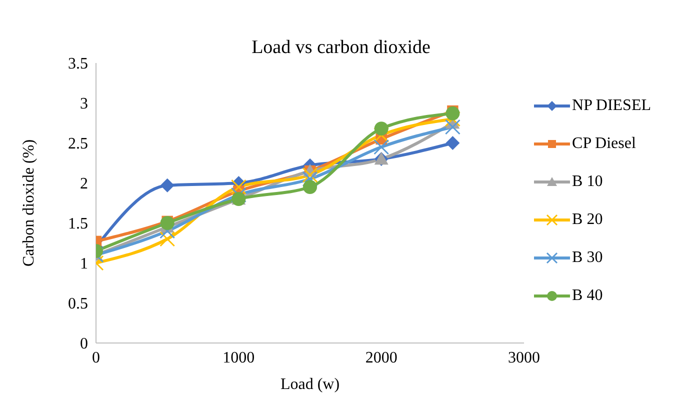 The width and height of the screenshot is (683, 401). I want to click on x-tick-label: 0, so click(96, 357).